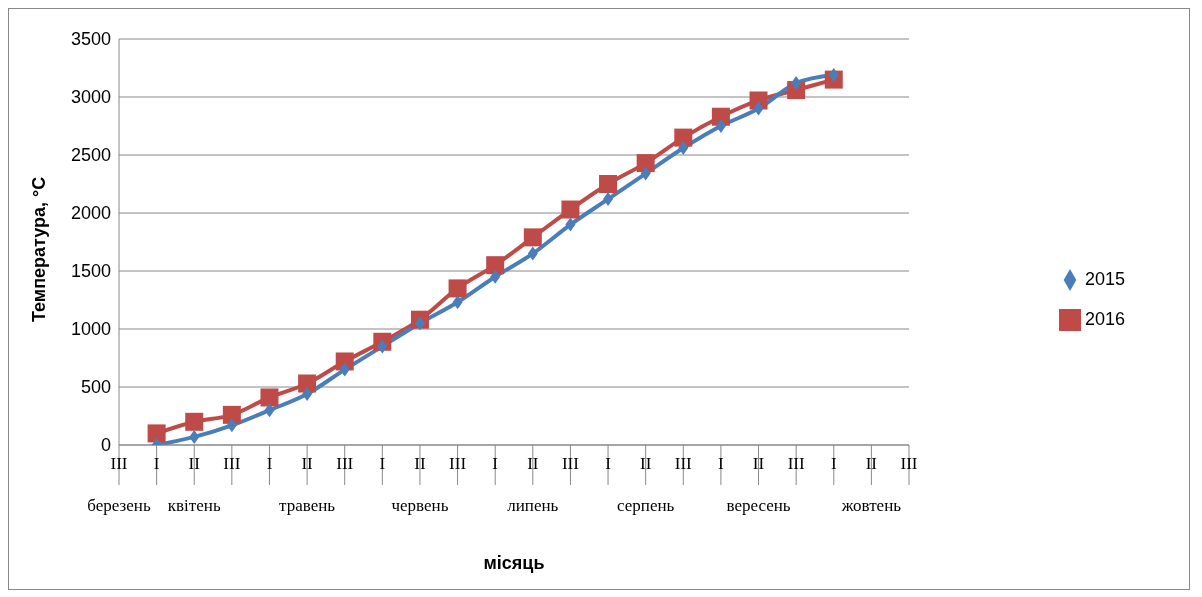  What do you see at coordinates (194, 505) in the screenshot?
I see `text: квітень` at bounding box center [194, 505].